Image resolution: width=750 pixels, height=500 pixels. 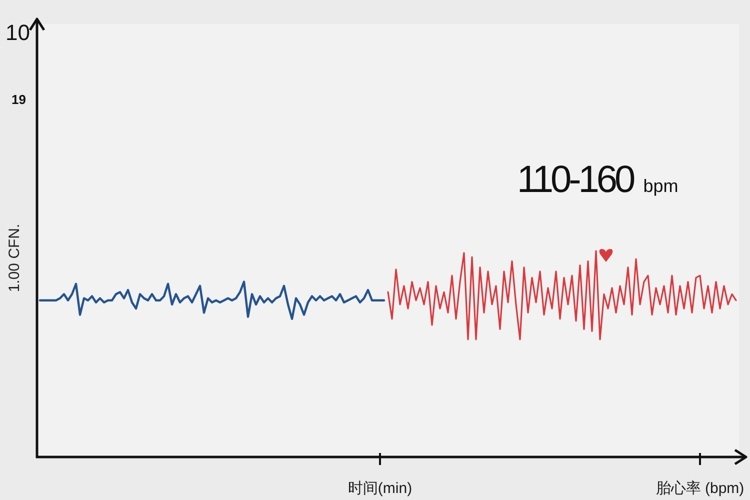 I want to click on annotation: 110-160 bpm, so click(x=597, y=180).